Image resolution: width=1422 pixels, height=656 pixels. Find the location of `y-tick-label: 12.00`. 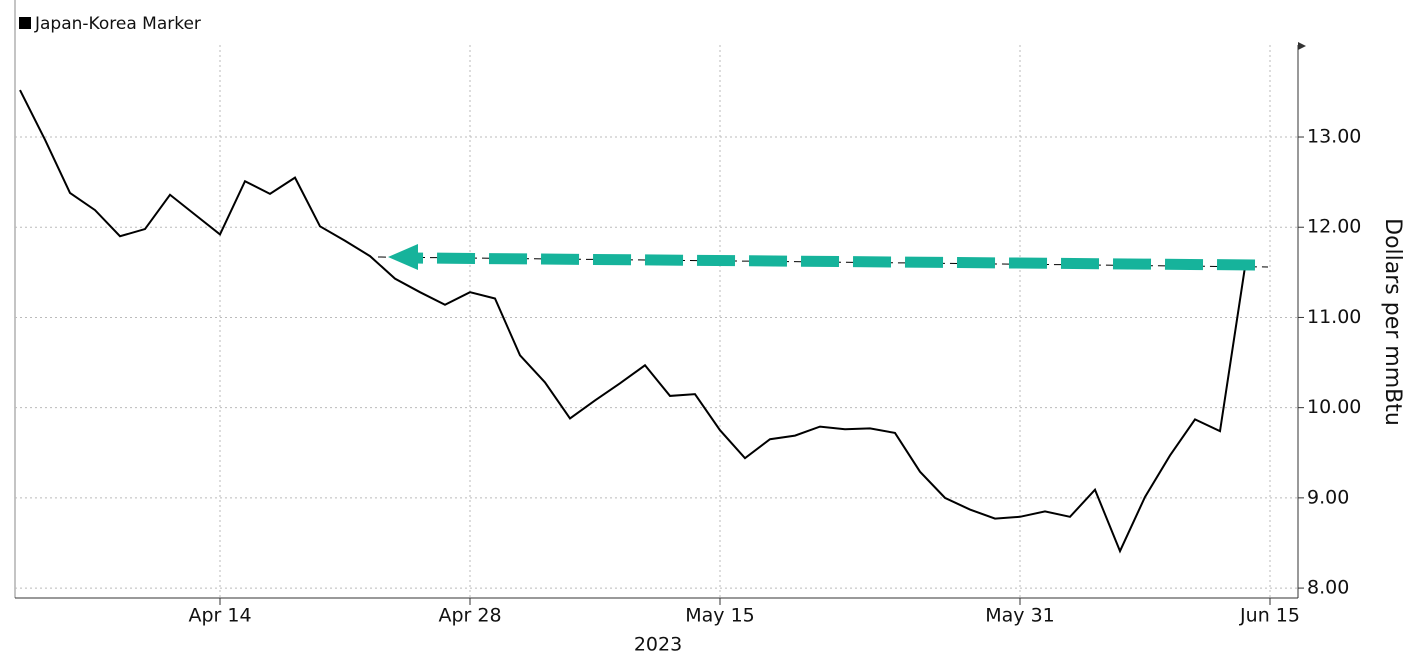

y-tick-label: 12.00 is located at coordinates (1334, 227).